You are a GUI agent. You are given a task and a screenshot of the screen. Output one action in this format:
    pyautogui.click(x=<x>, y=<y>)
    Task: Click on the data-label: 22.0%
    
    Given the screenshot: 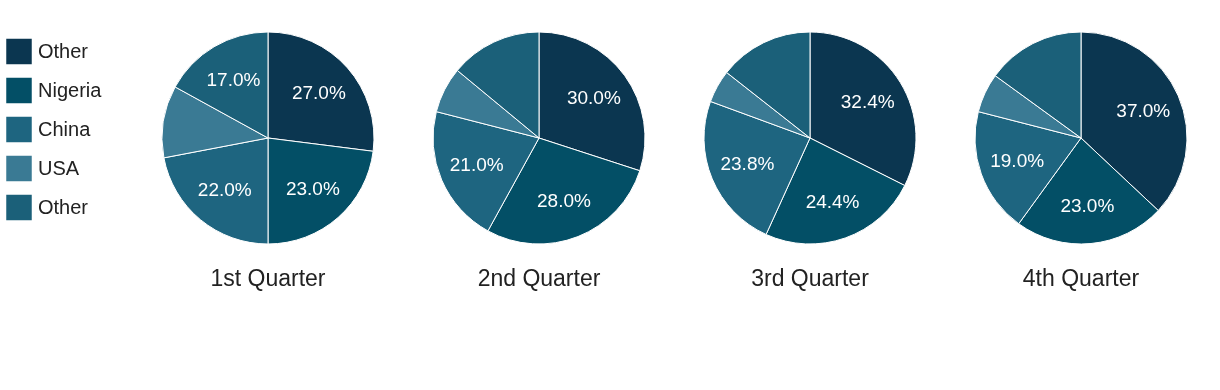 What is the action you would take?
    pyautogui.click(x=224, y=190)
    